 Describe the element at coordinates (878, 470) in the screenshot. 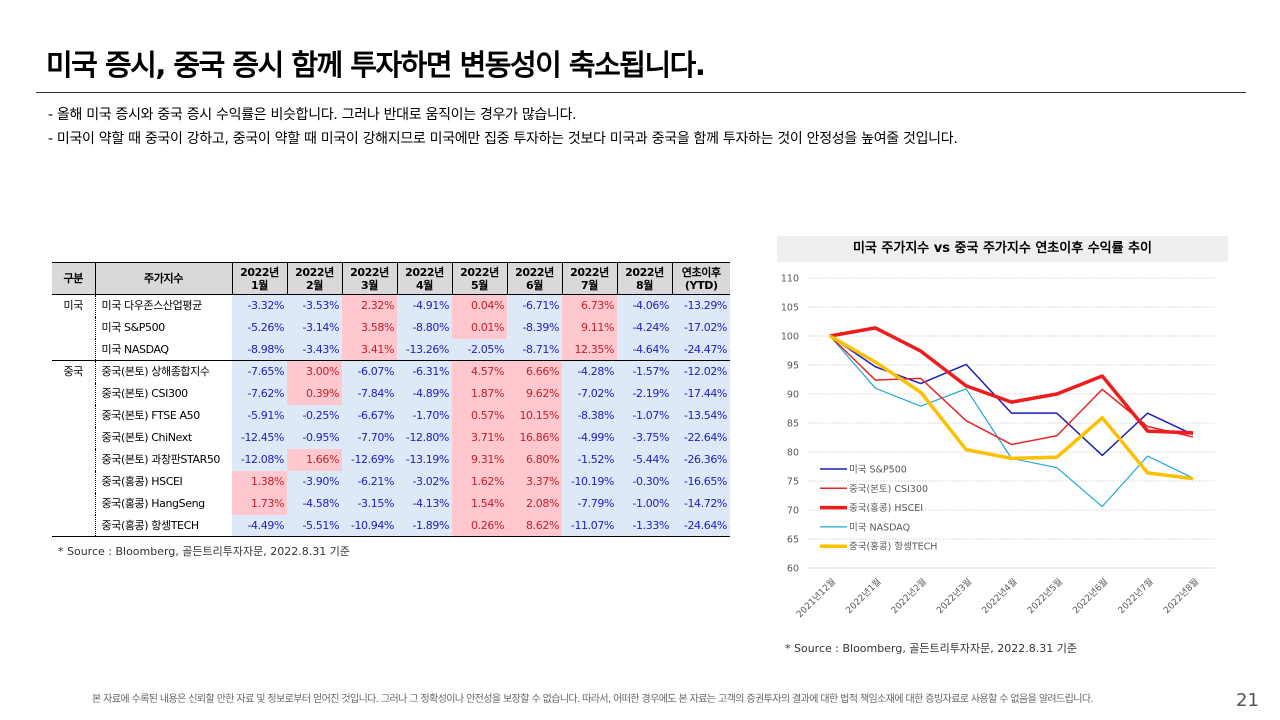

I see `legend-label: 미국 S&P500` at that location.